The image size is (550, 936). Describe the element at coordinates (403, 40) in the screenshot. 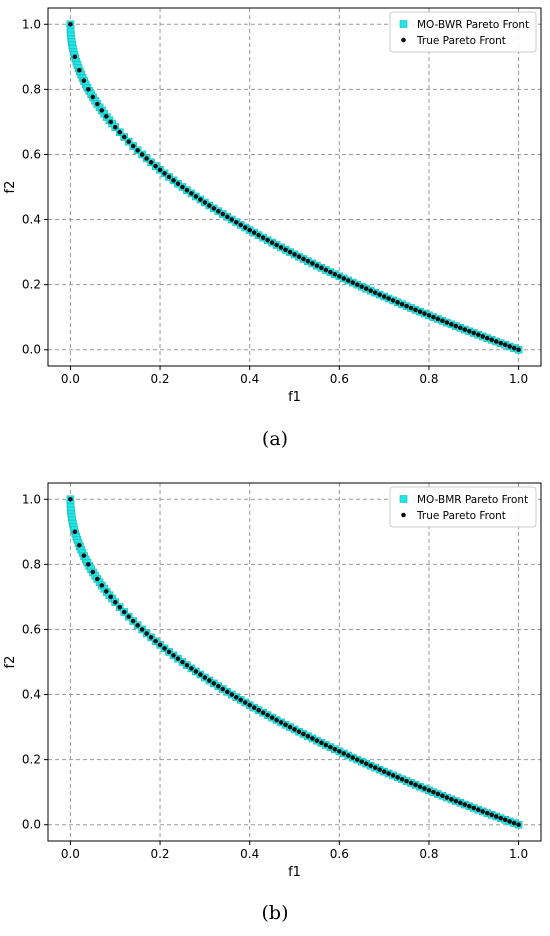

I see `legend-marker-dot` at that location.